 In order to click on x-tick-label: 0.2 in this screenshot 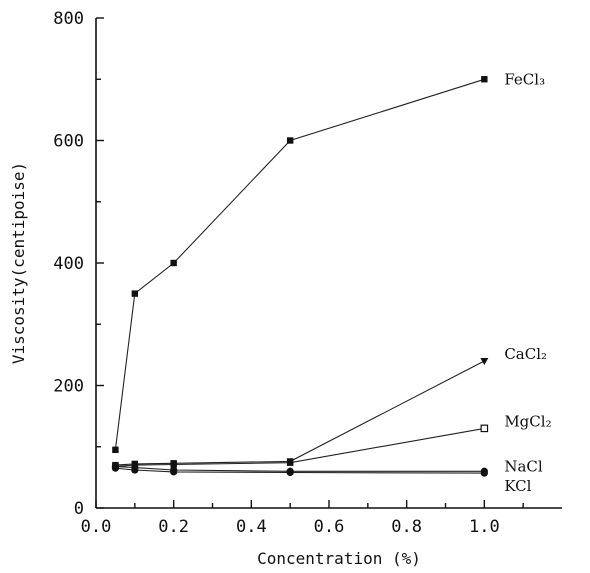, I will do `click(173, 527)`.